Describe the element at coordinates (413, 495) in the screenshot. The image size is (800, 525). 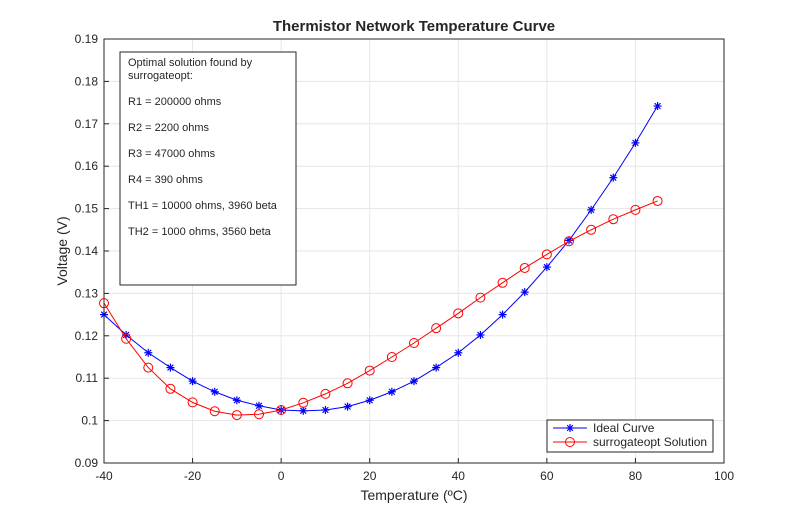
I see `x-axis-label: Temperature (ºC)` at that location.